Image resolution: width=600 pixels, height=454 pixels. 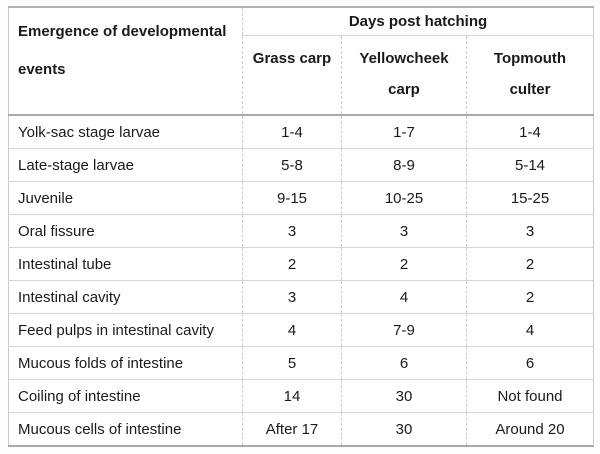 I want to click on row-value: 9-15, so click(x=292, y=198).